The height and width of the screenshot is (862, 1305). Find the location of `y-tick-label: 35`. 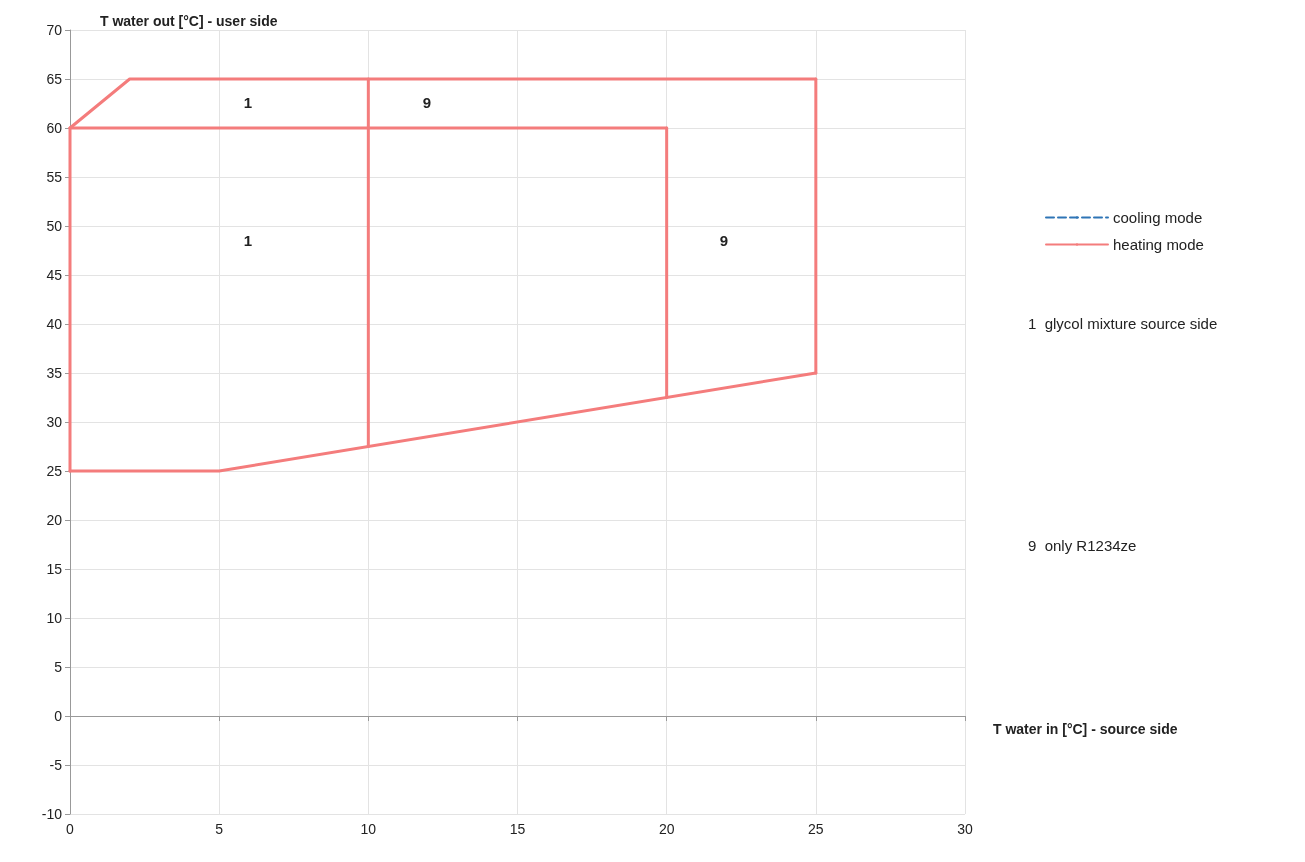

y-tick-label: 35 is located at coordinates (54, 373).